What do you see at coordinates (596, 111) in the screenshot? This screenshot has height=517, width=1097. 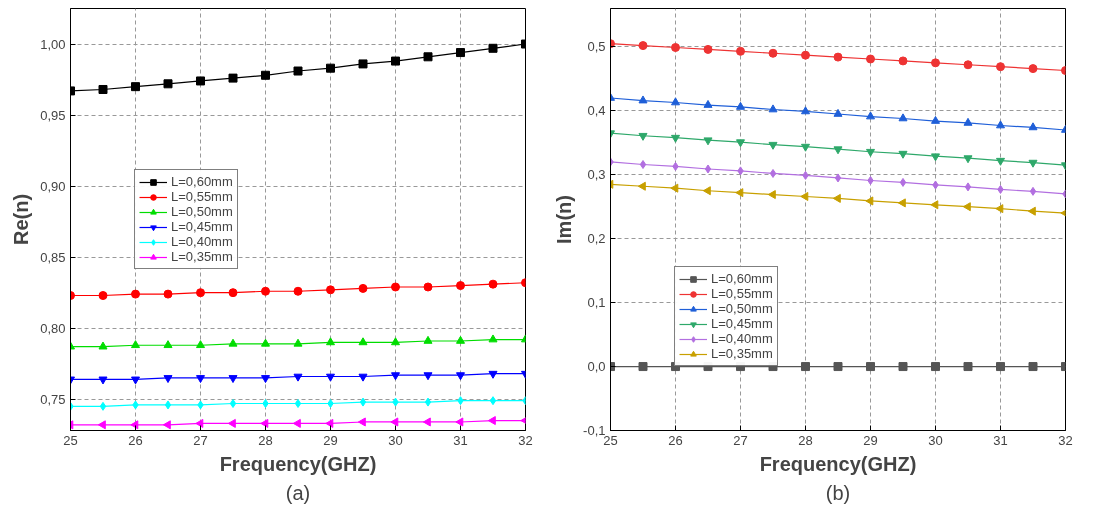 I see `y-tick-label: 0,4` at bounding box center [596, 111].